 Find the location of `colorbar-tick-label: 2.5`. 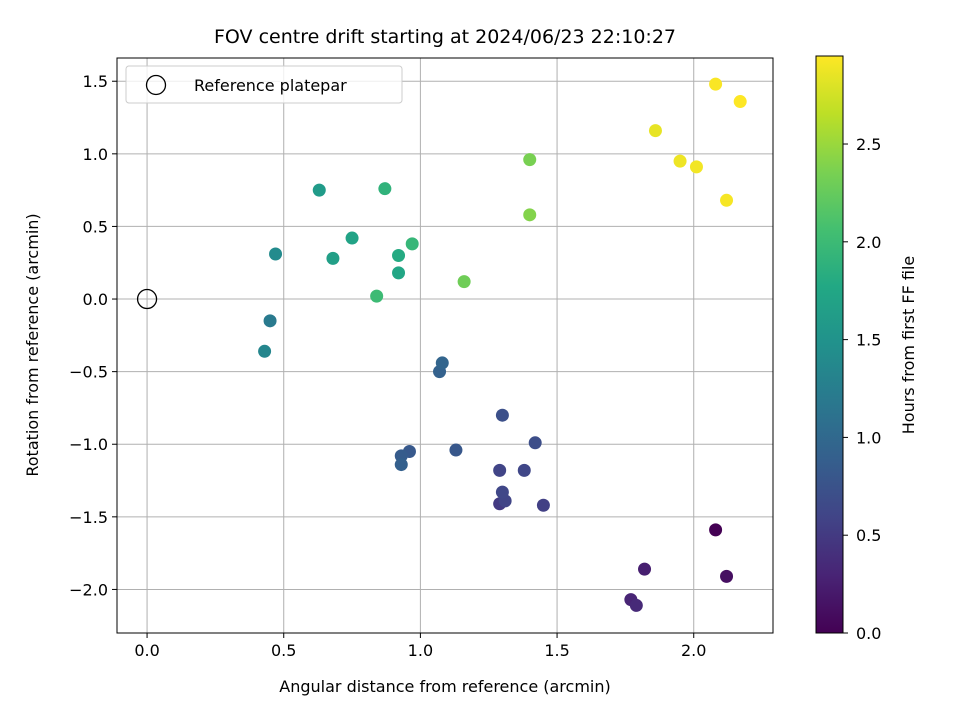

colorbar-tick-label: 2.5 is located at coordinates (868, 144).